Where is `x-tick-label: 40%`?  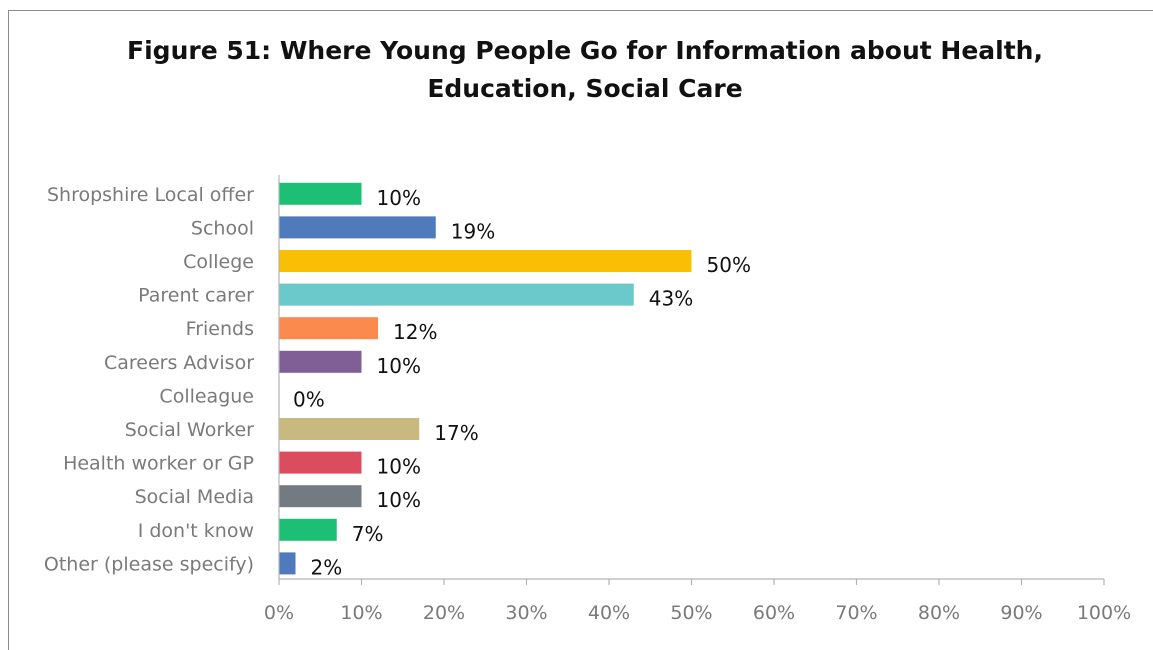 x-tick-label: 40% is located at coordinates (609, 613).